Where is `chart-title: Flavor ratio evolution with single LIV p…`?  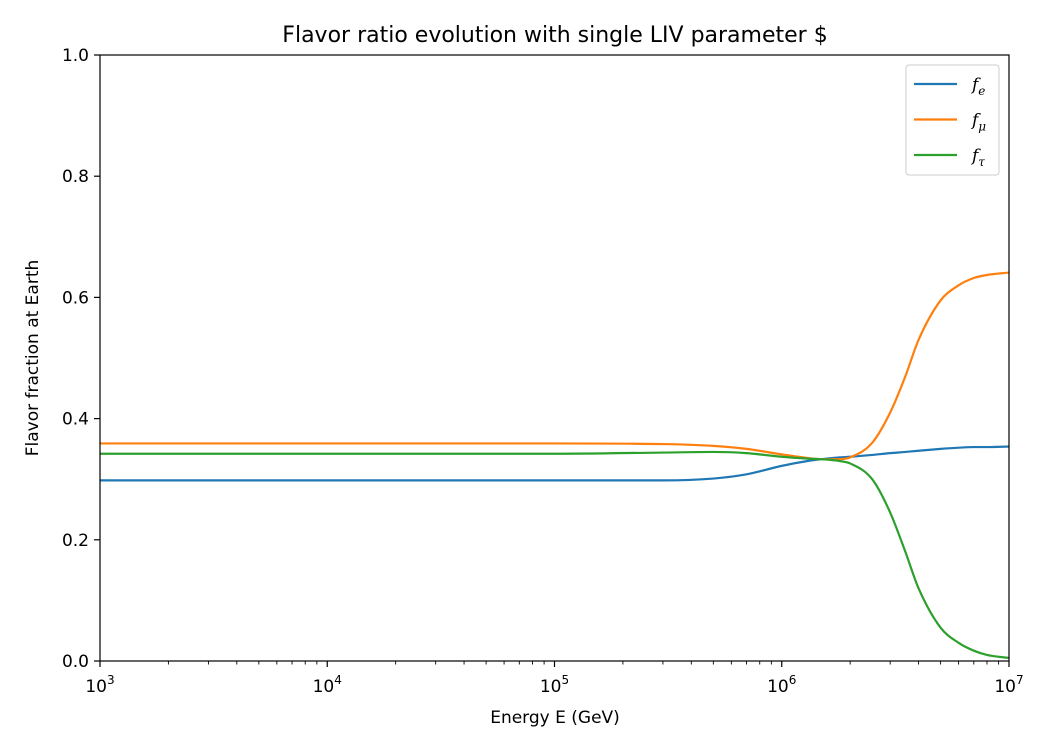
chart-title: Flavor ratio evolution with single LIV p… is located at coordinates (554, 35).